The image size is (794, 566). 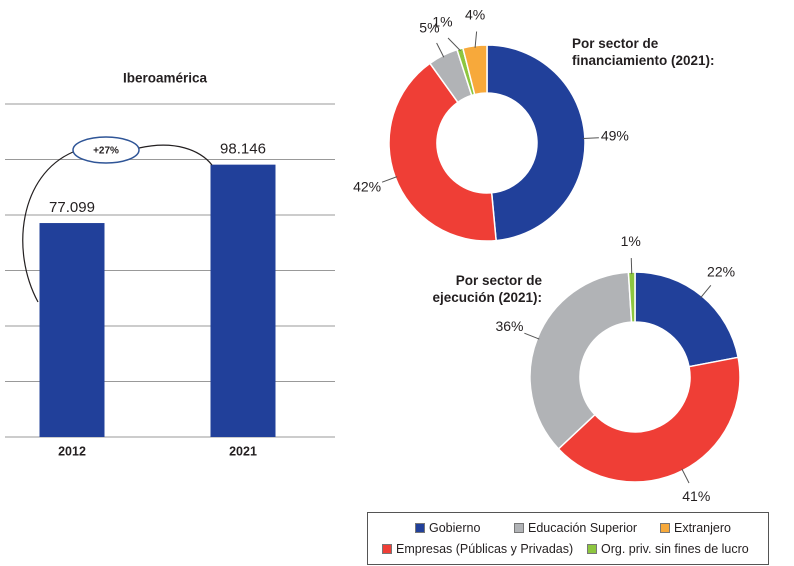 I want to click on value-label: 36%, so click(x=509, y=326).